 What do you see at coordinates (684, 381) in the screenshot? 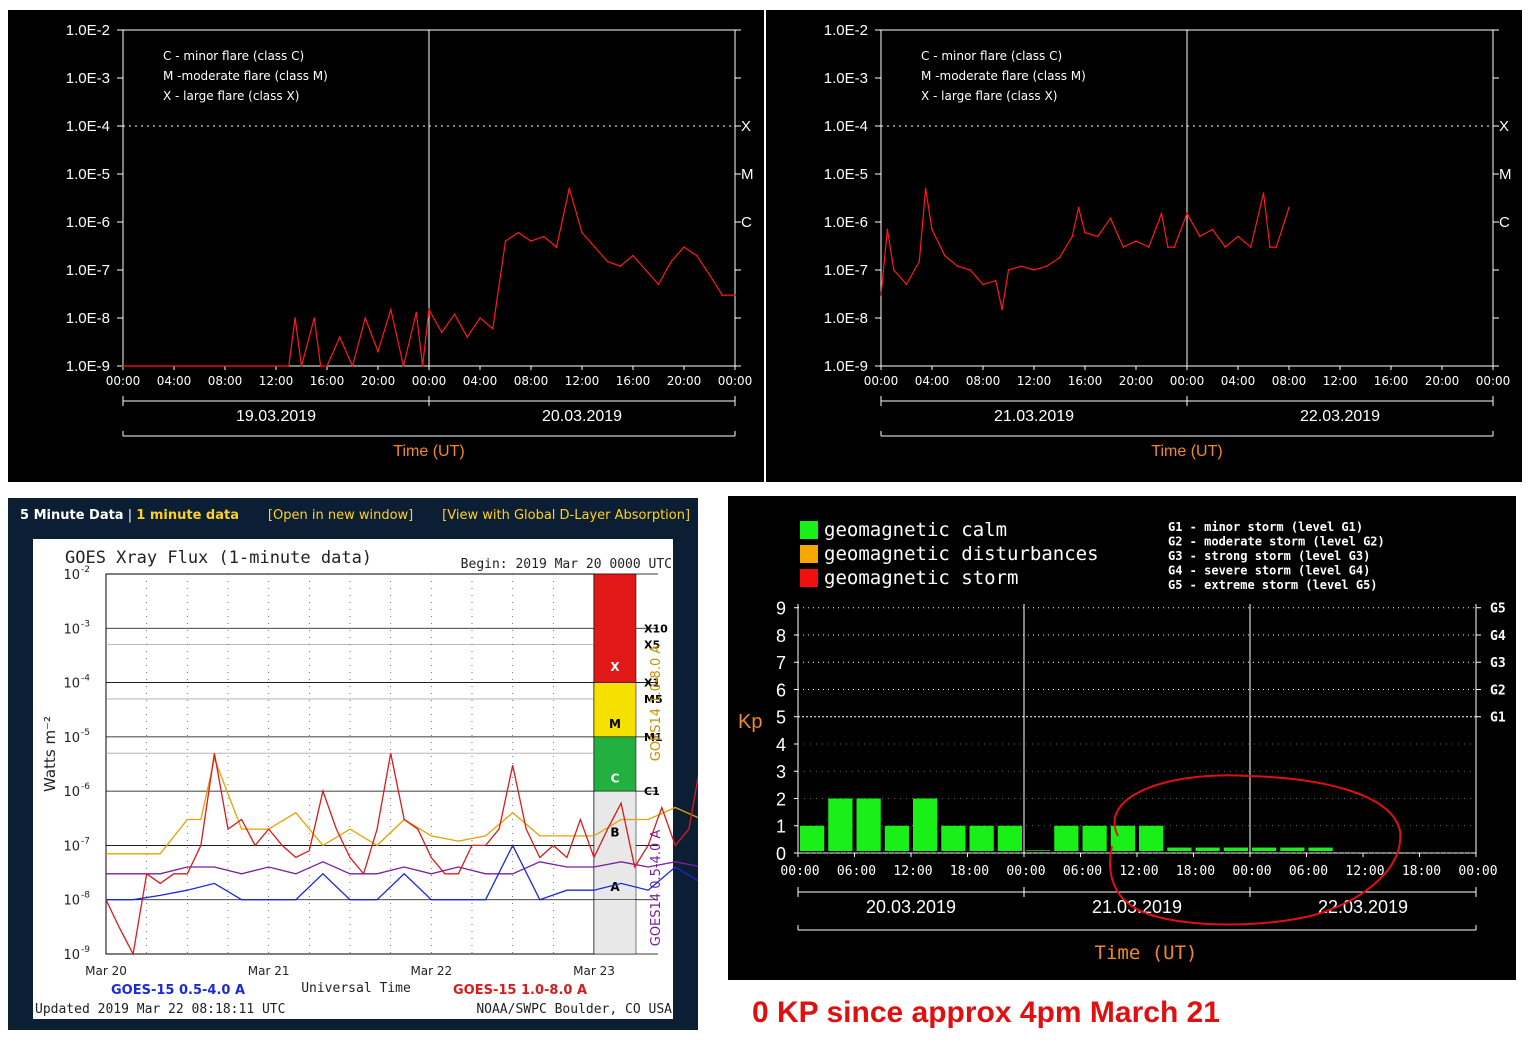
I see `x-tick-label: 20:00` at bounding box center [684, 381].